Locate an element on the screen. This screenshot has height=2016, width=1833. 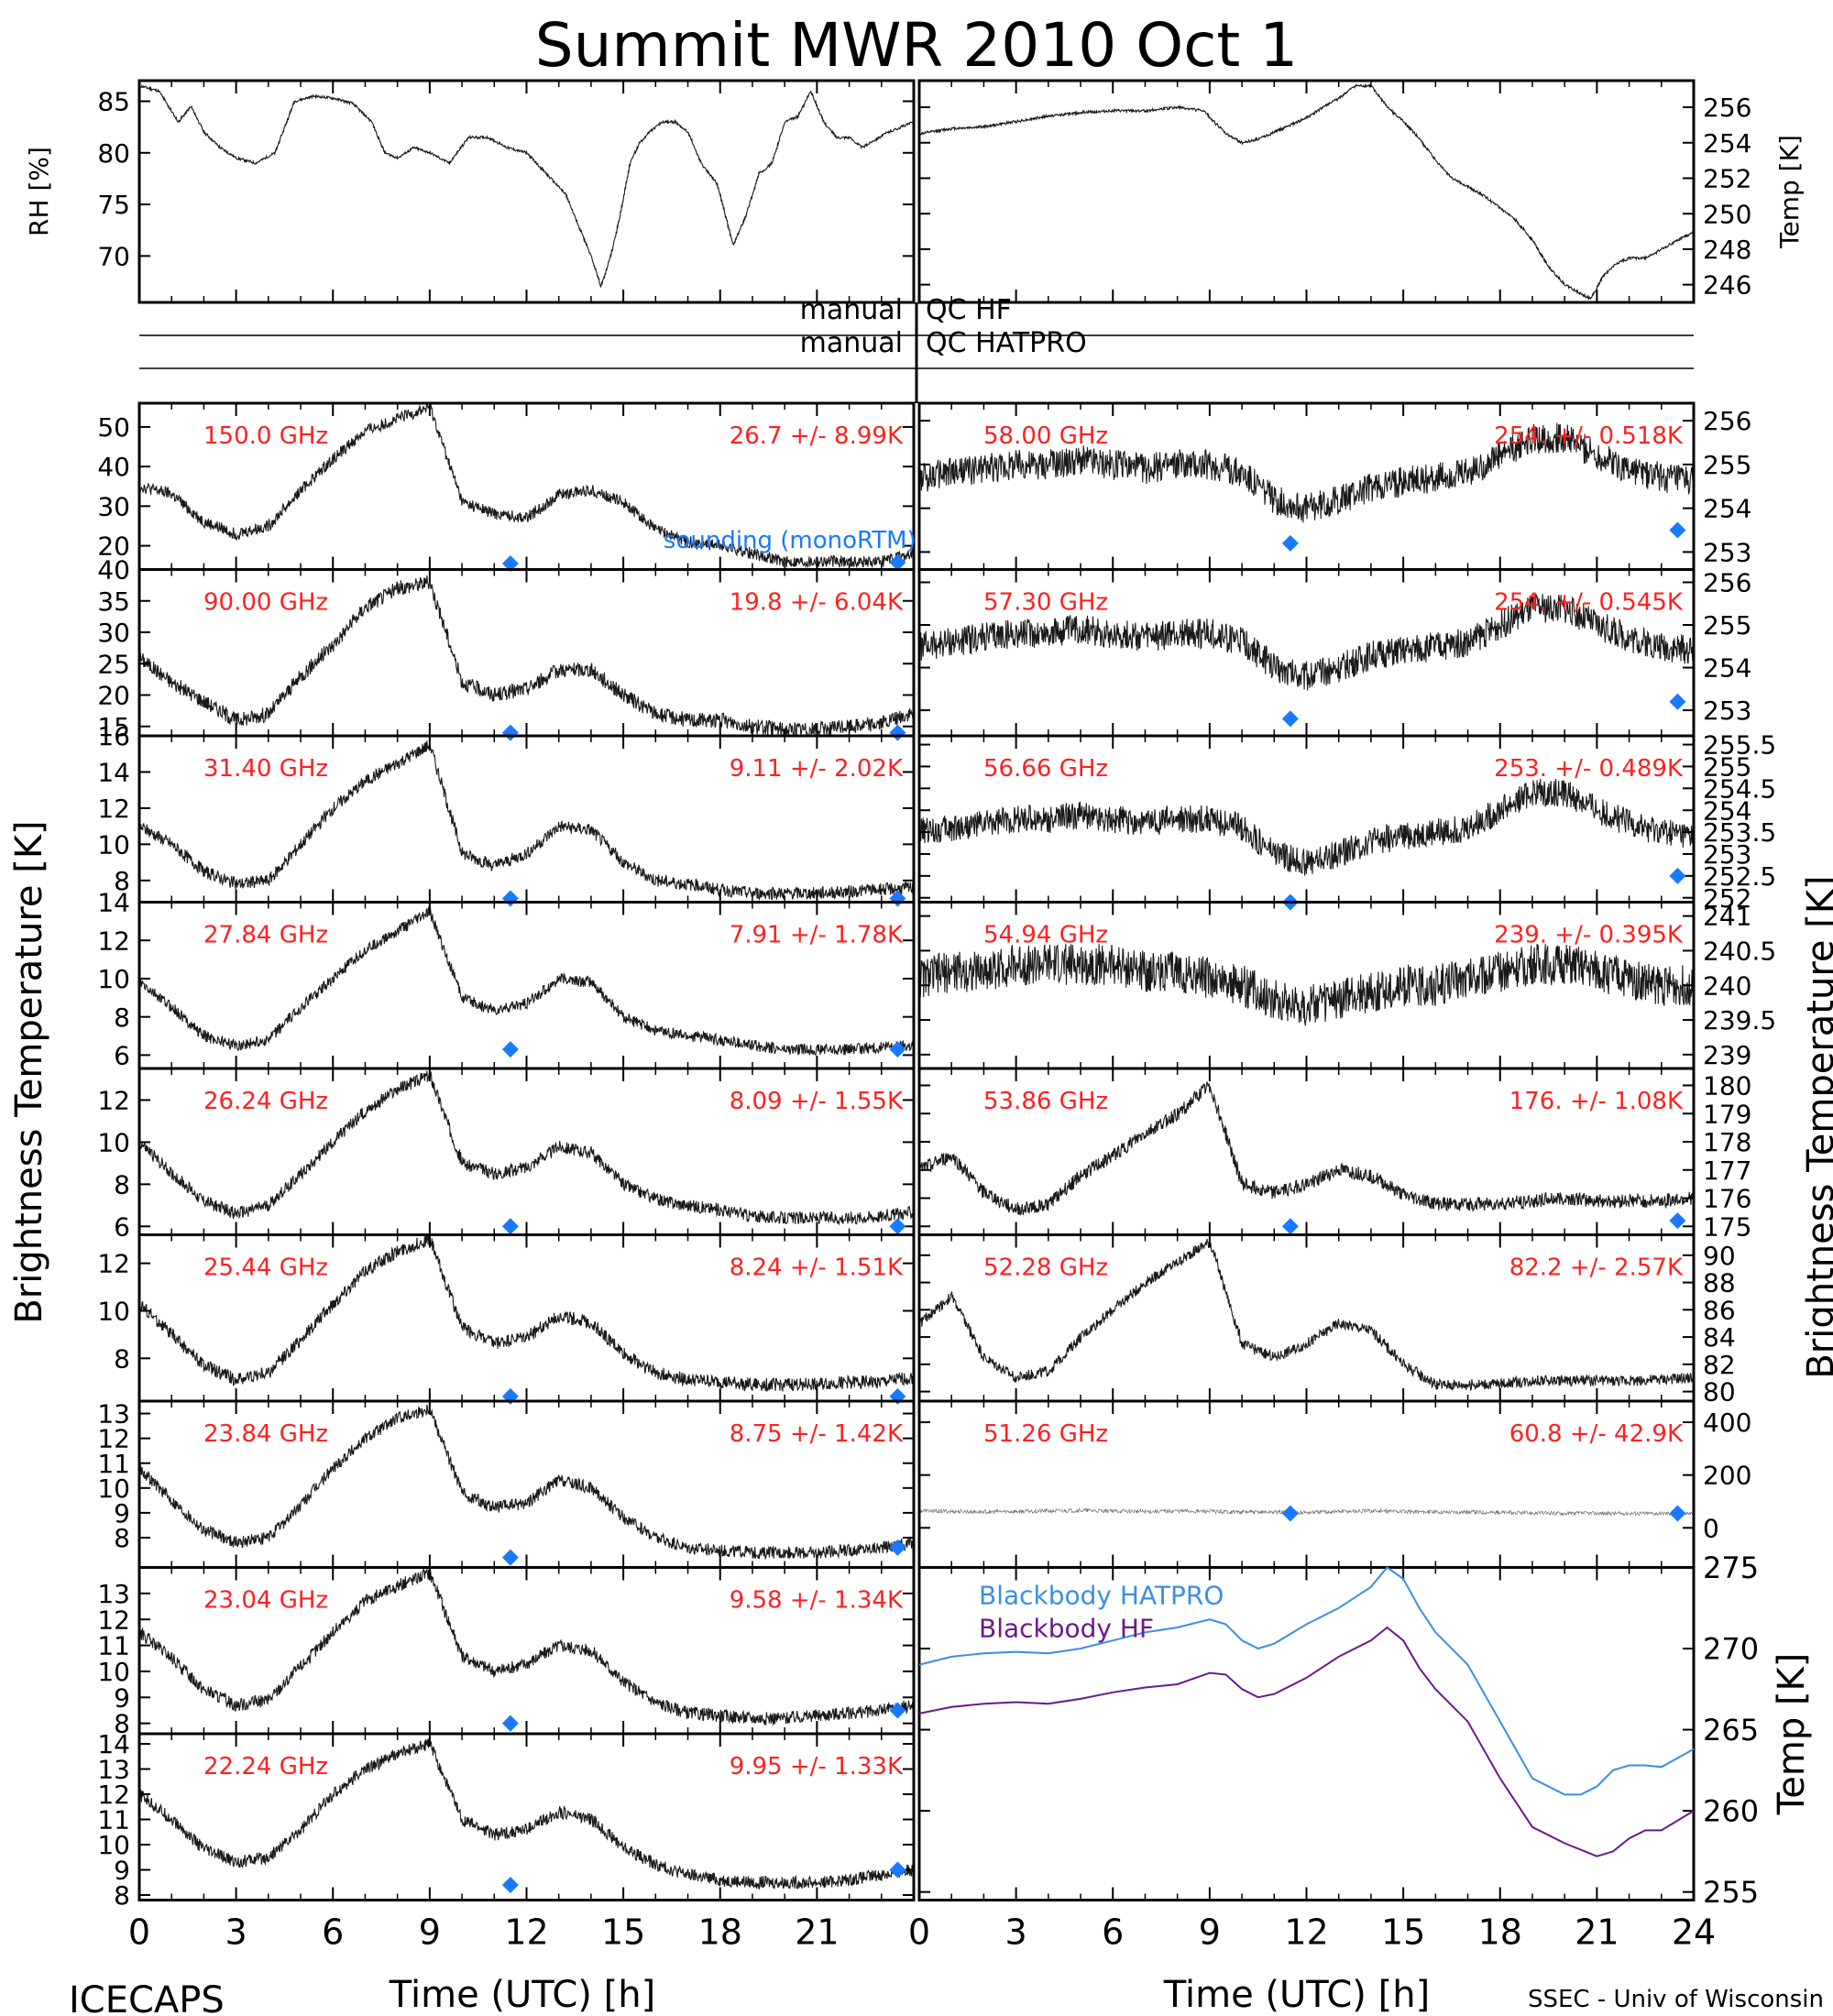
channel-frequency: 90.00 GHz is located at coordinates (265, 603).